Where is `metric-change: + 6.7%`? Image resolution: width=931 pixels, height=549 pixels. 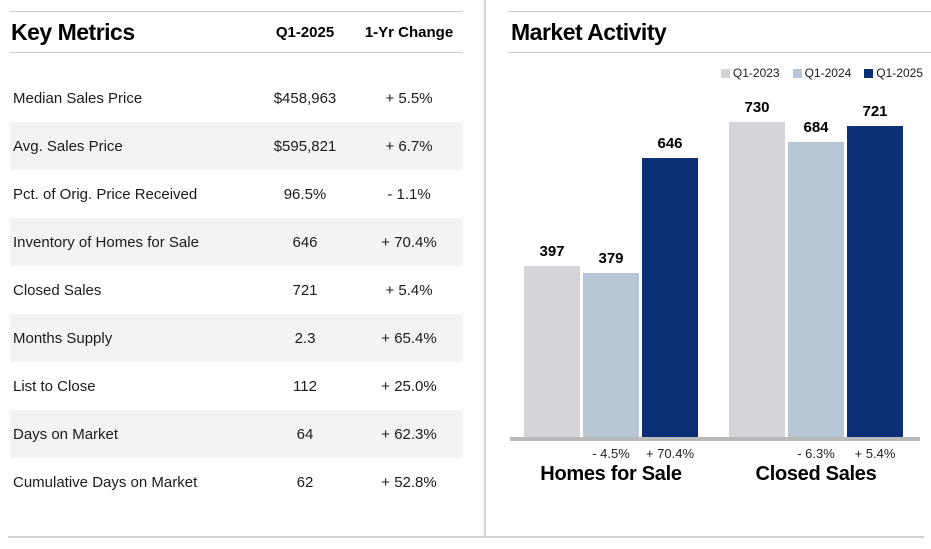
metric-change: + 6.7% is located at coordinates (409, 146).